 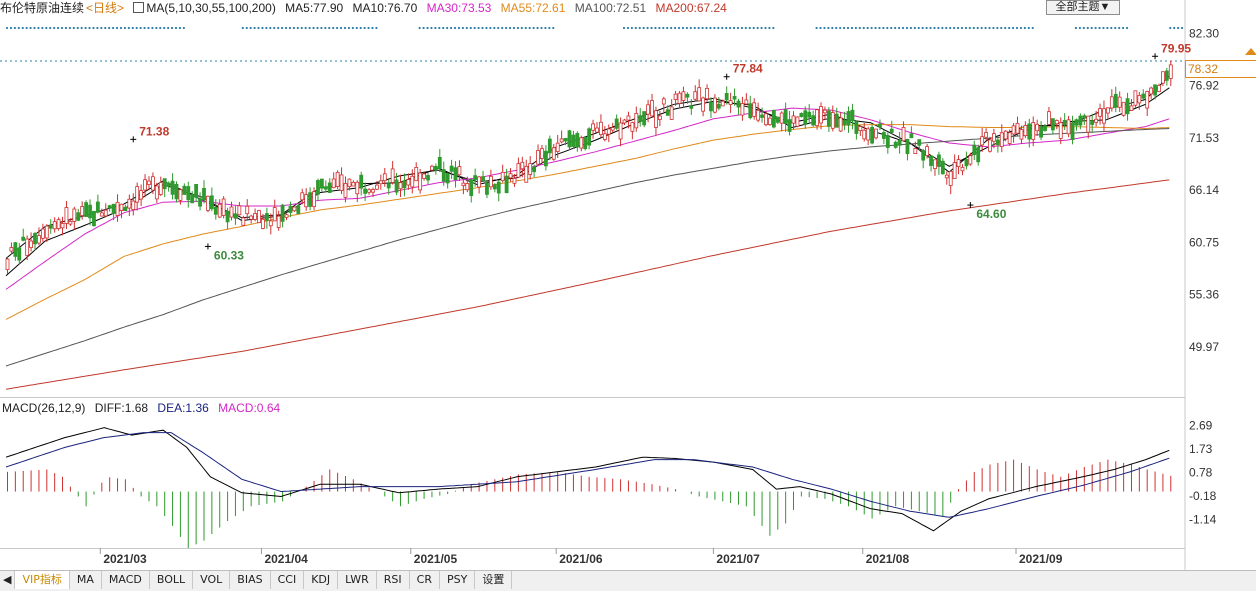 What do you see at coordinates (288, 580) in the screenshot?
I see `tab-cci: CCI` at bounding box center [288, 580].